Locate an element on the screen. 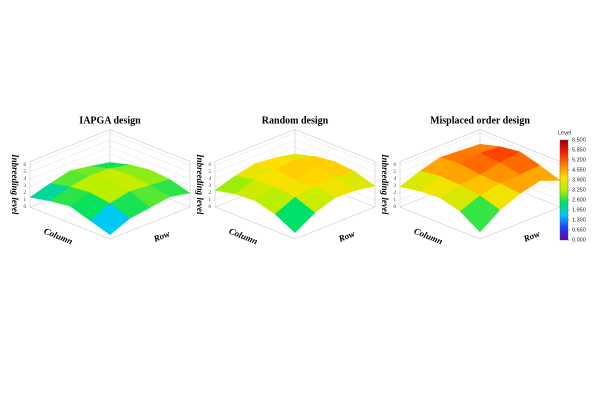  chart-title: IAPGA design is located at coordinates (110, 120).